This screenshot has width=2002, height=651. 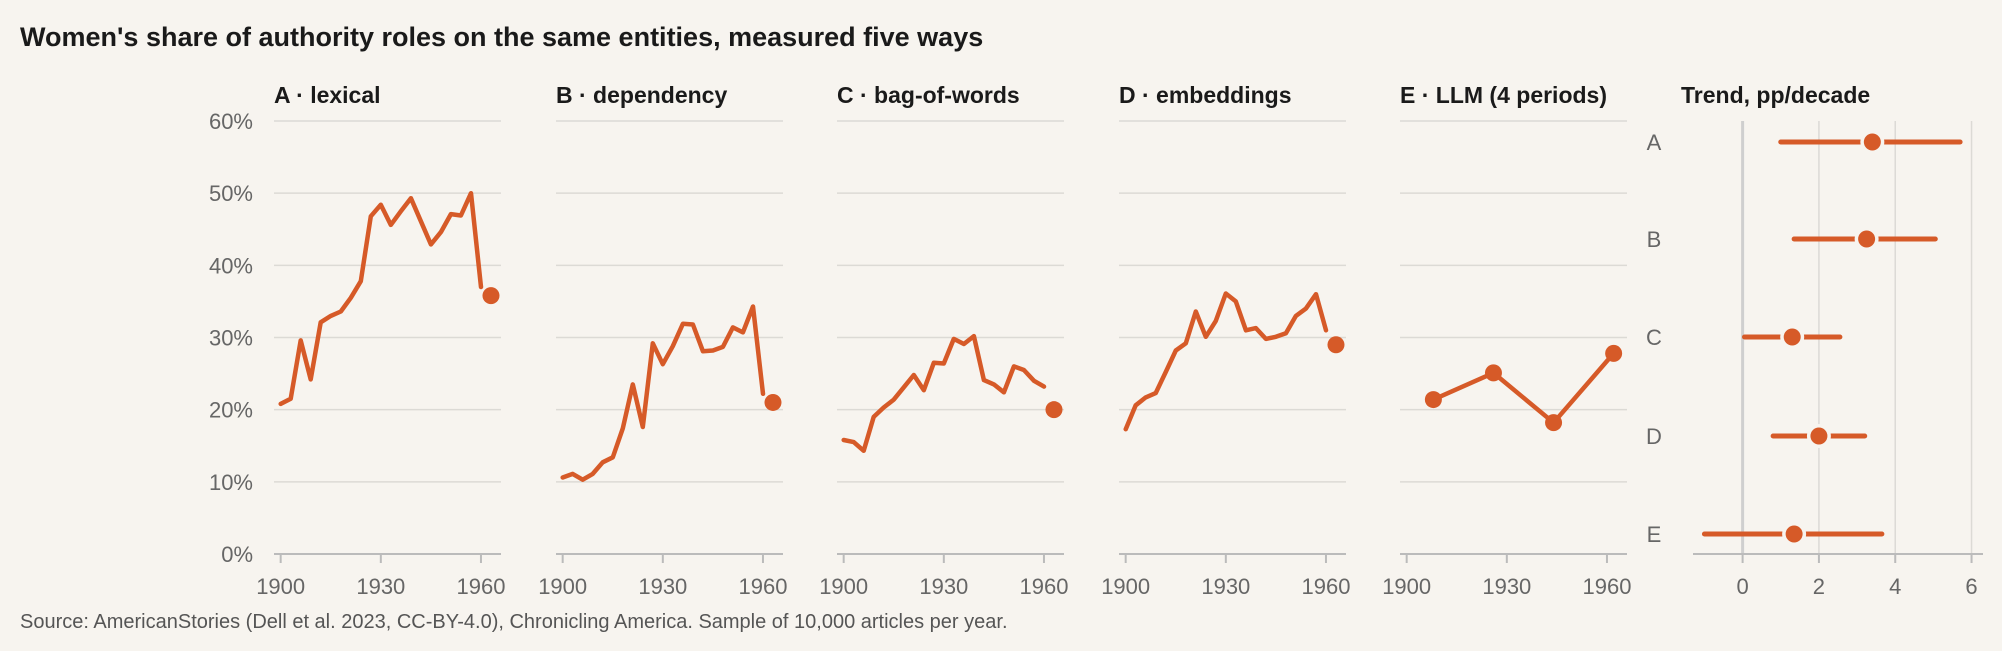 I want to click on y-tick-label: 60%, so click(x=231, y=121).